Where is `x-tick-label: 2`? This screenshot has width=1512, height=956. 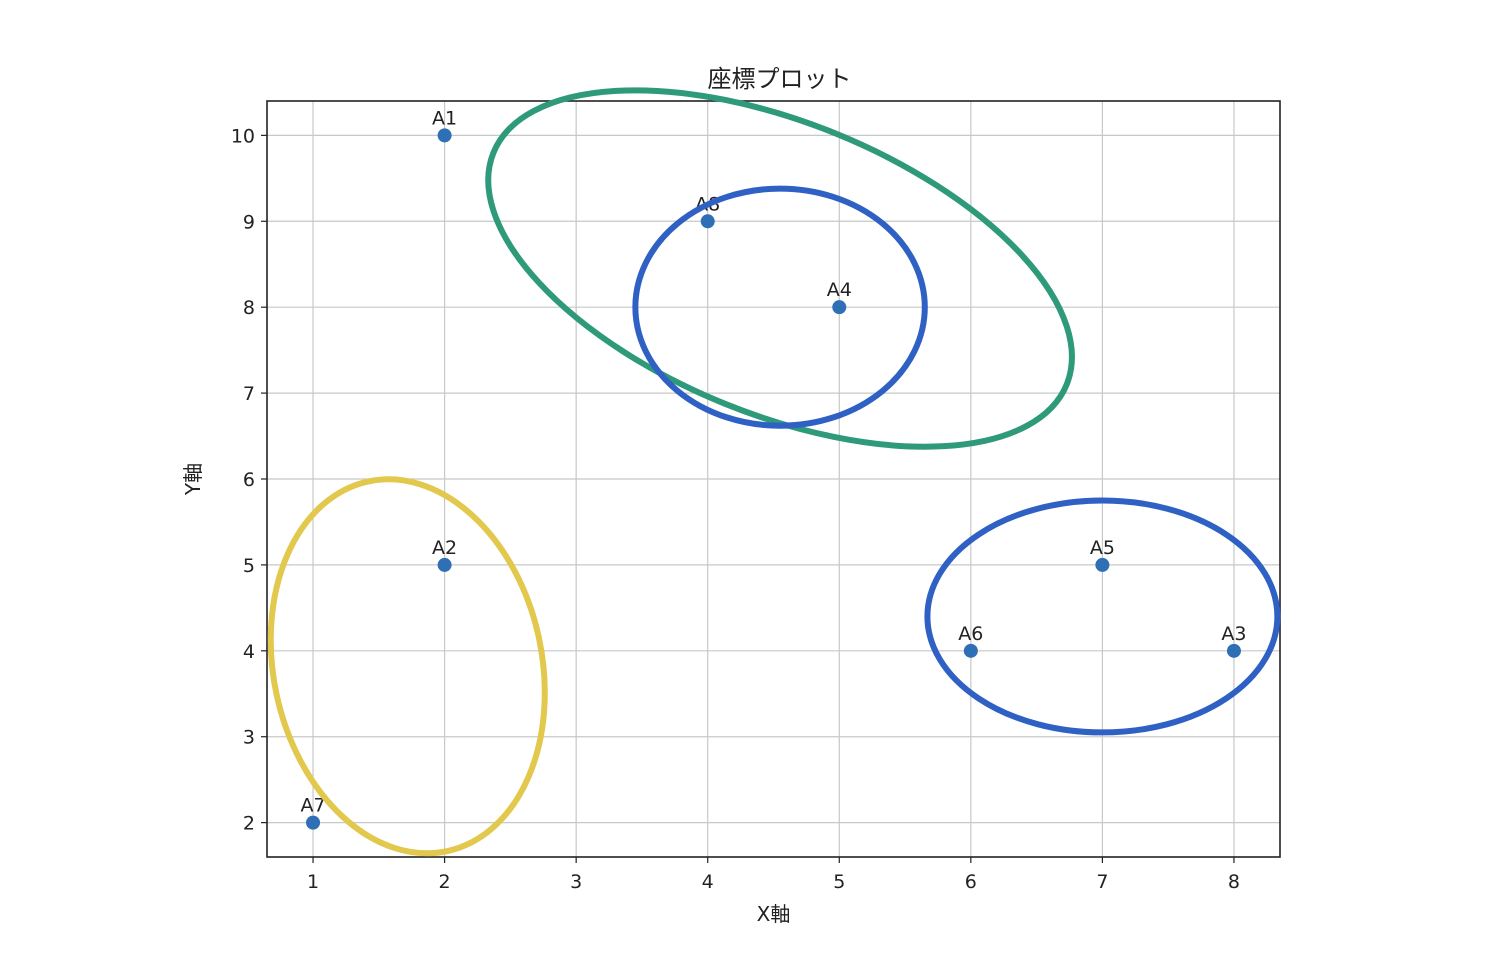 x-tick-label: 2 is located at coordinates (445, 882).